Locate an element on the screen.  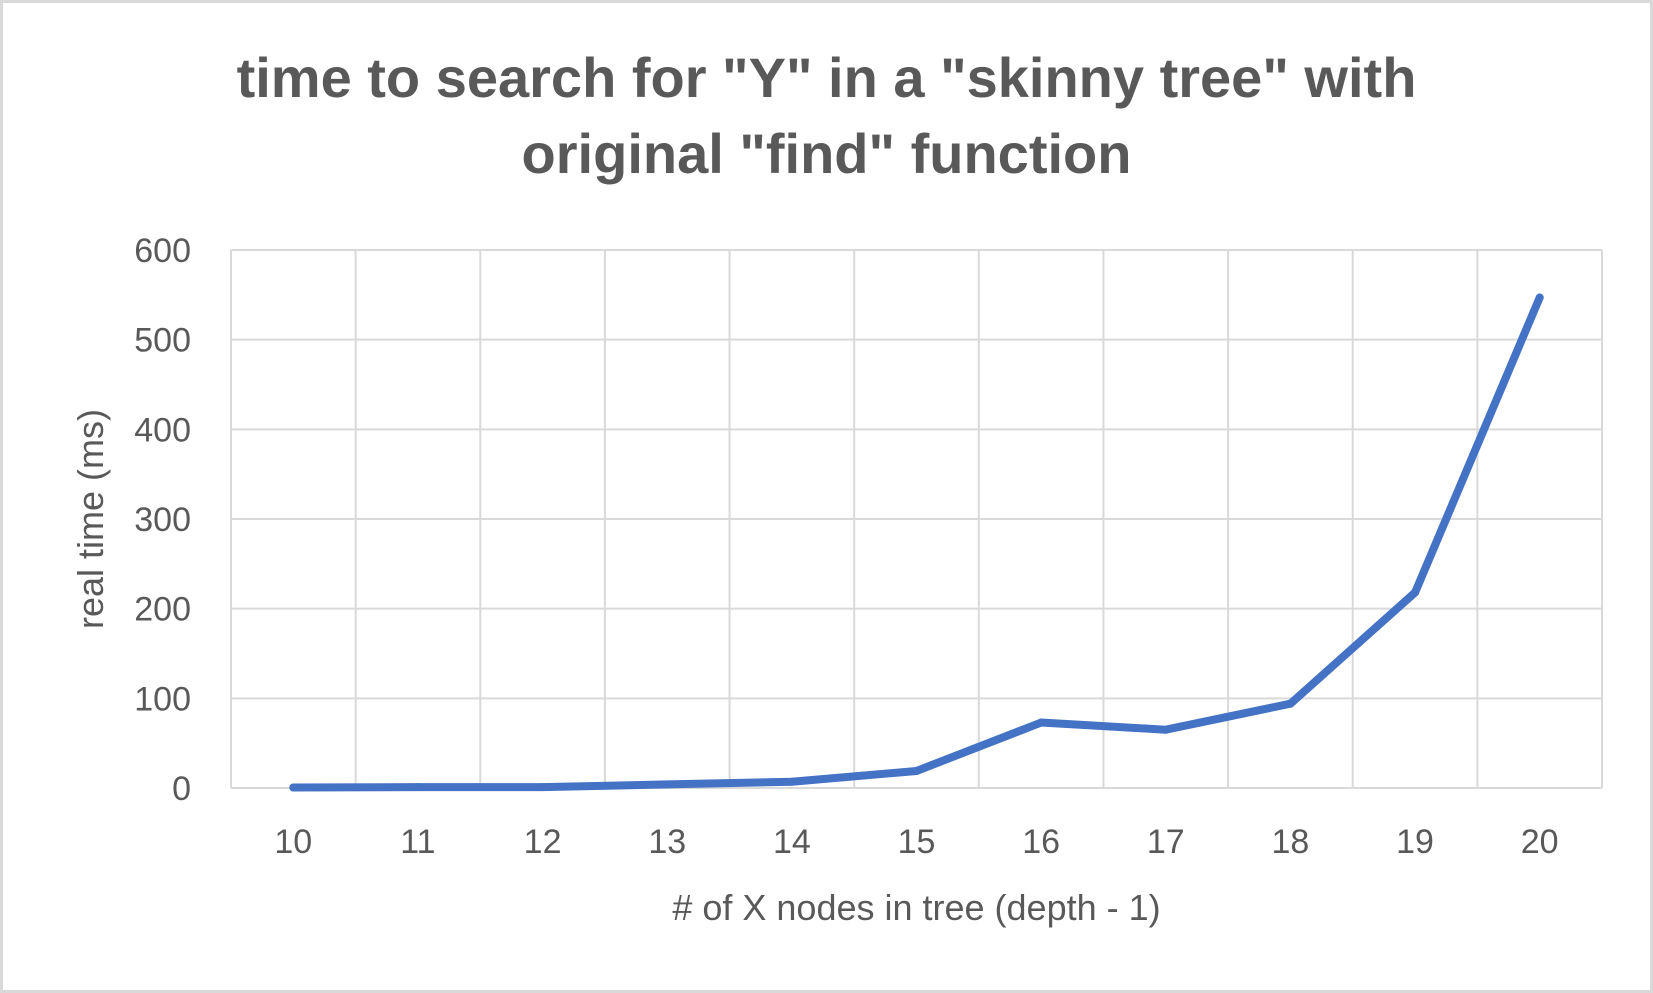
chart-title-line-2: original "find" function is located at coordinates (826, 153).